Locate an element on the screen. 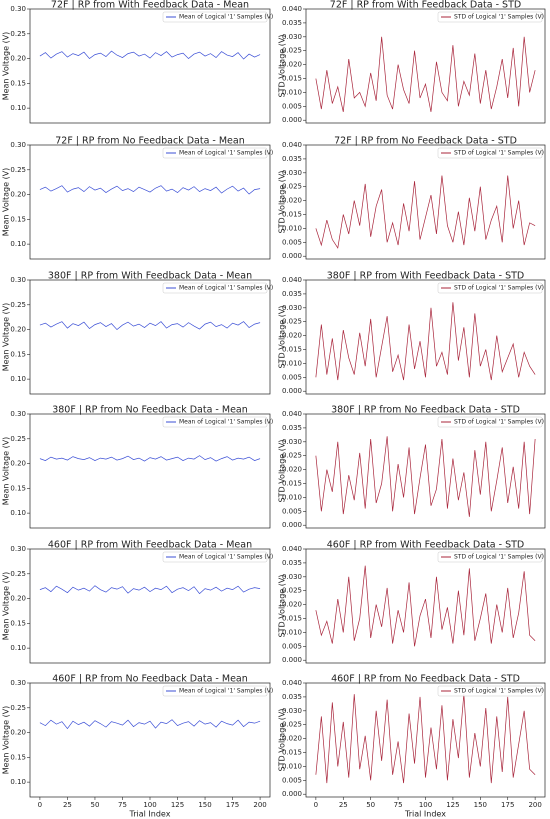 The width and height of the screenshot is (550, 819). x-tick-label: 125 is located at coordinates (452, 805).